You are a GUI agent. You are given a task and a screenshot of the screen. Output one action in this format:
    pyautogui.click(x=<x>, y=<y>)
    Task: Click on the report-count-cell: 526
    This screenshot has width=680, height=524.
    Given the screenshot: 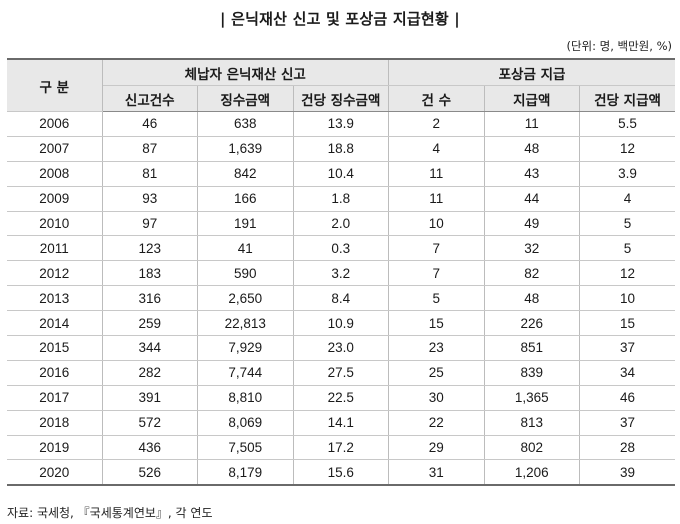 What is the action you would take?
    pyautogui.click(x=149, y=473)
    